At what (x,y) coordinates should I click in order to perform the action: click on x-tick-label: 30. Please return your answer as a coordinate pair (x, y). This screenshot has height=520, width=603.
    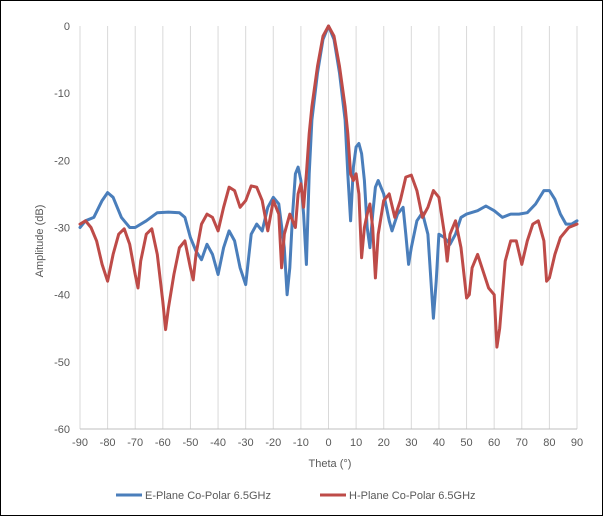
    Looking at the image, I should click on (411, 443).